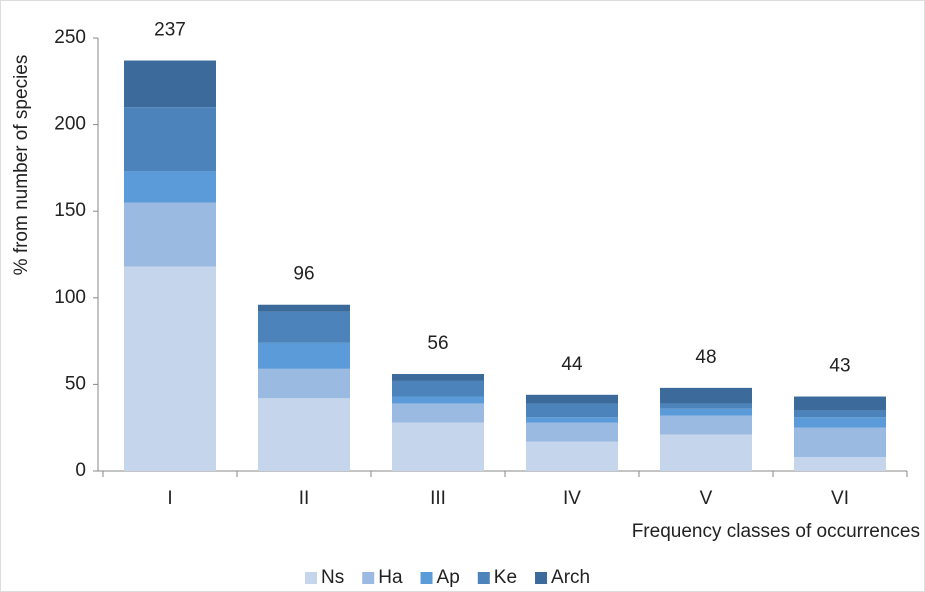  What do you see at coordinates (839, 366) in the screenshot?
I see `total-label: 43` at bounding box center [839, 366].